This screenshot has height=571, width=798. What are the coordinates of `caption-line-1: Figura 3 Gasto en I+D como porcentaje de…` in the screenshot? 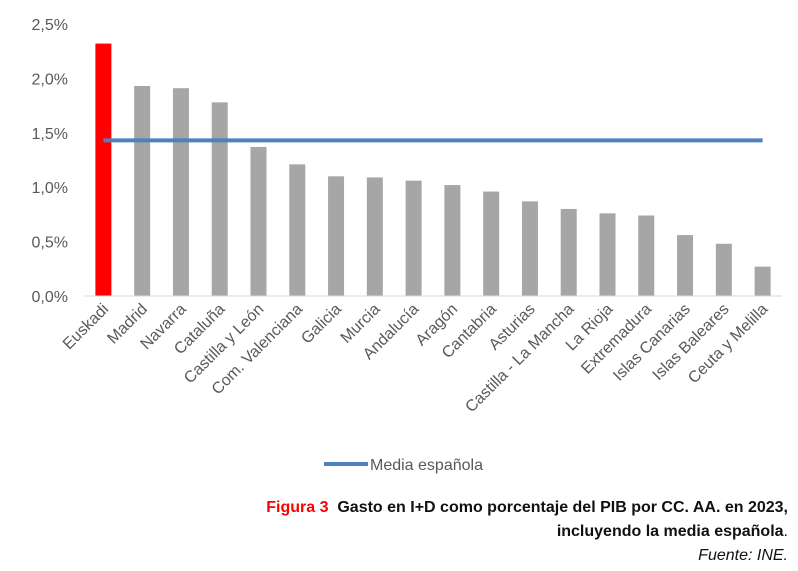 It's located at (488, 508).